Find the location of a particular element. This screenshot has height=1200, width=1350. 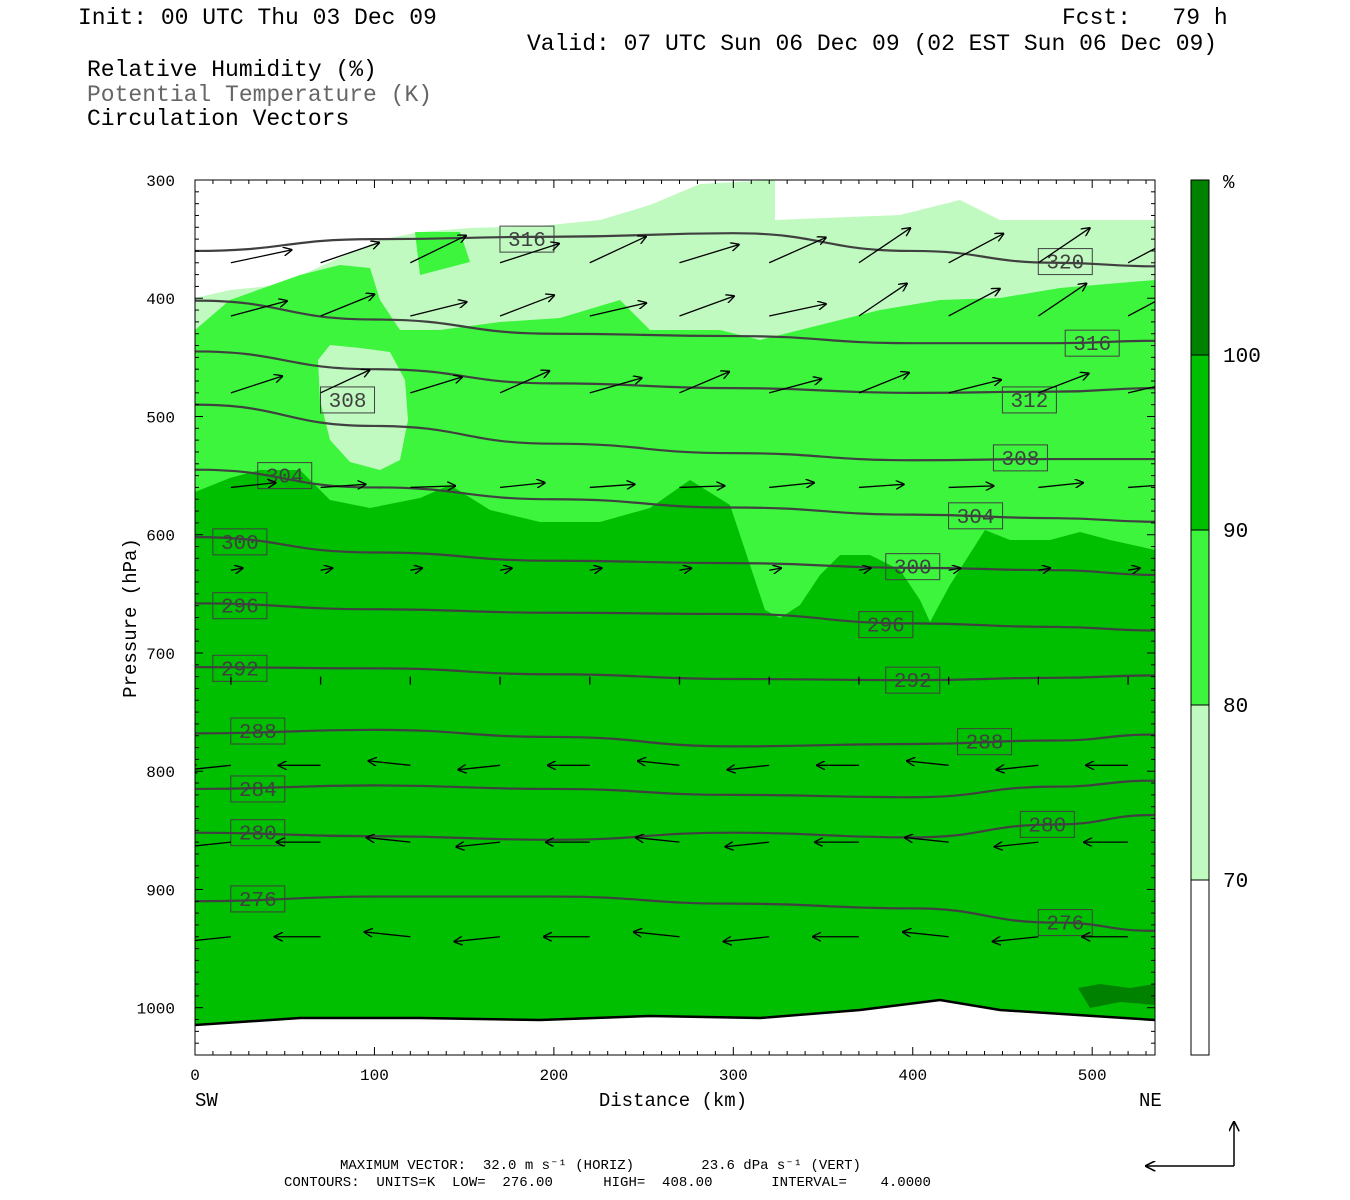

theta-label: 312 is located at coordinates (1029, 402).